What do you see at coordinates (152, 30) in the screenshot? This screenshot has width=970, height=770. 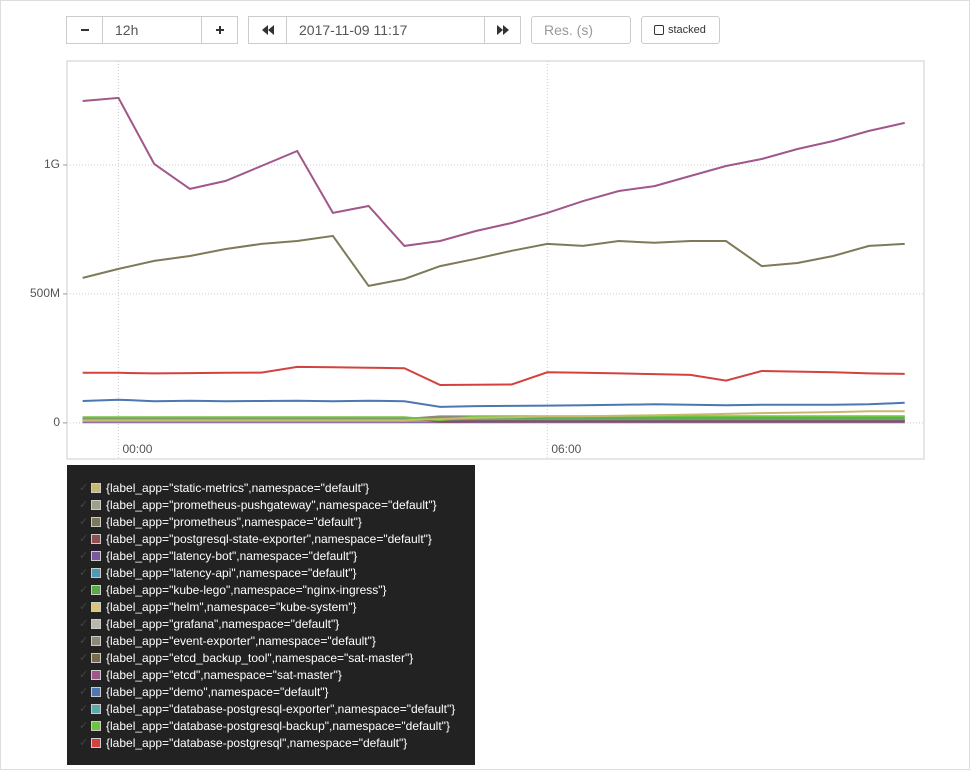 I see `range-input: 12h` at bounding box center [152, 30].